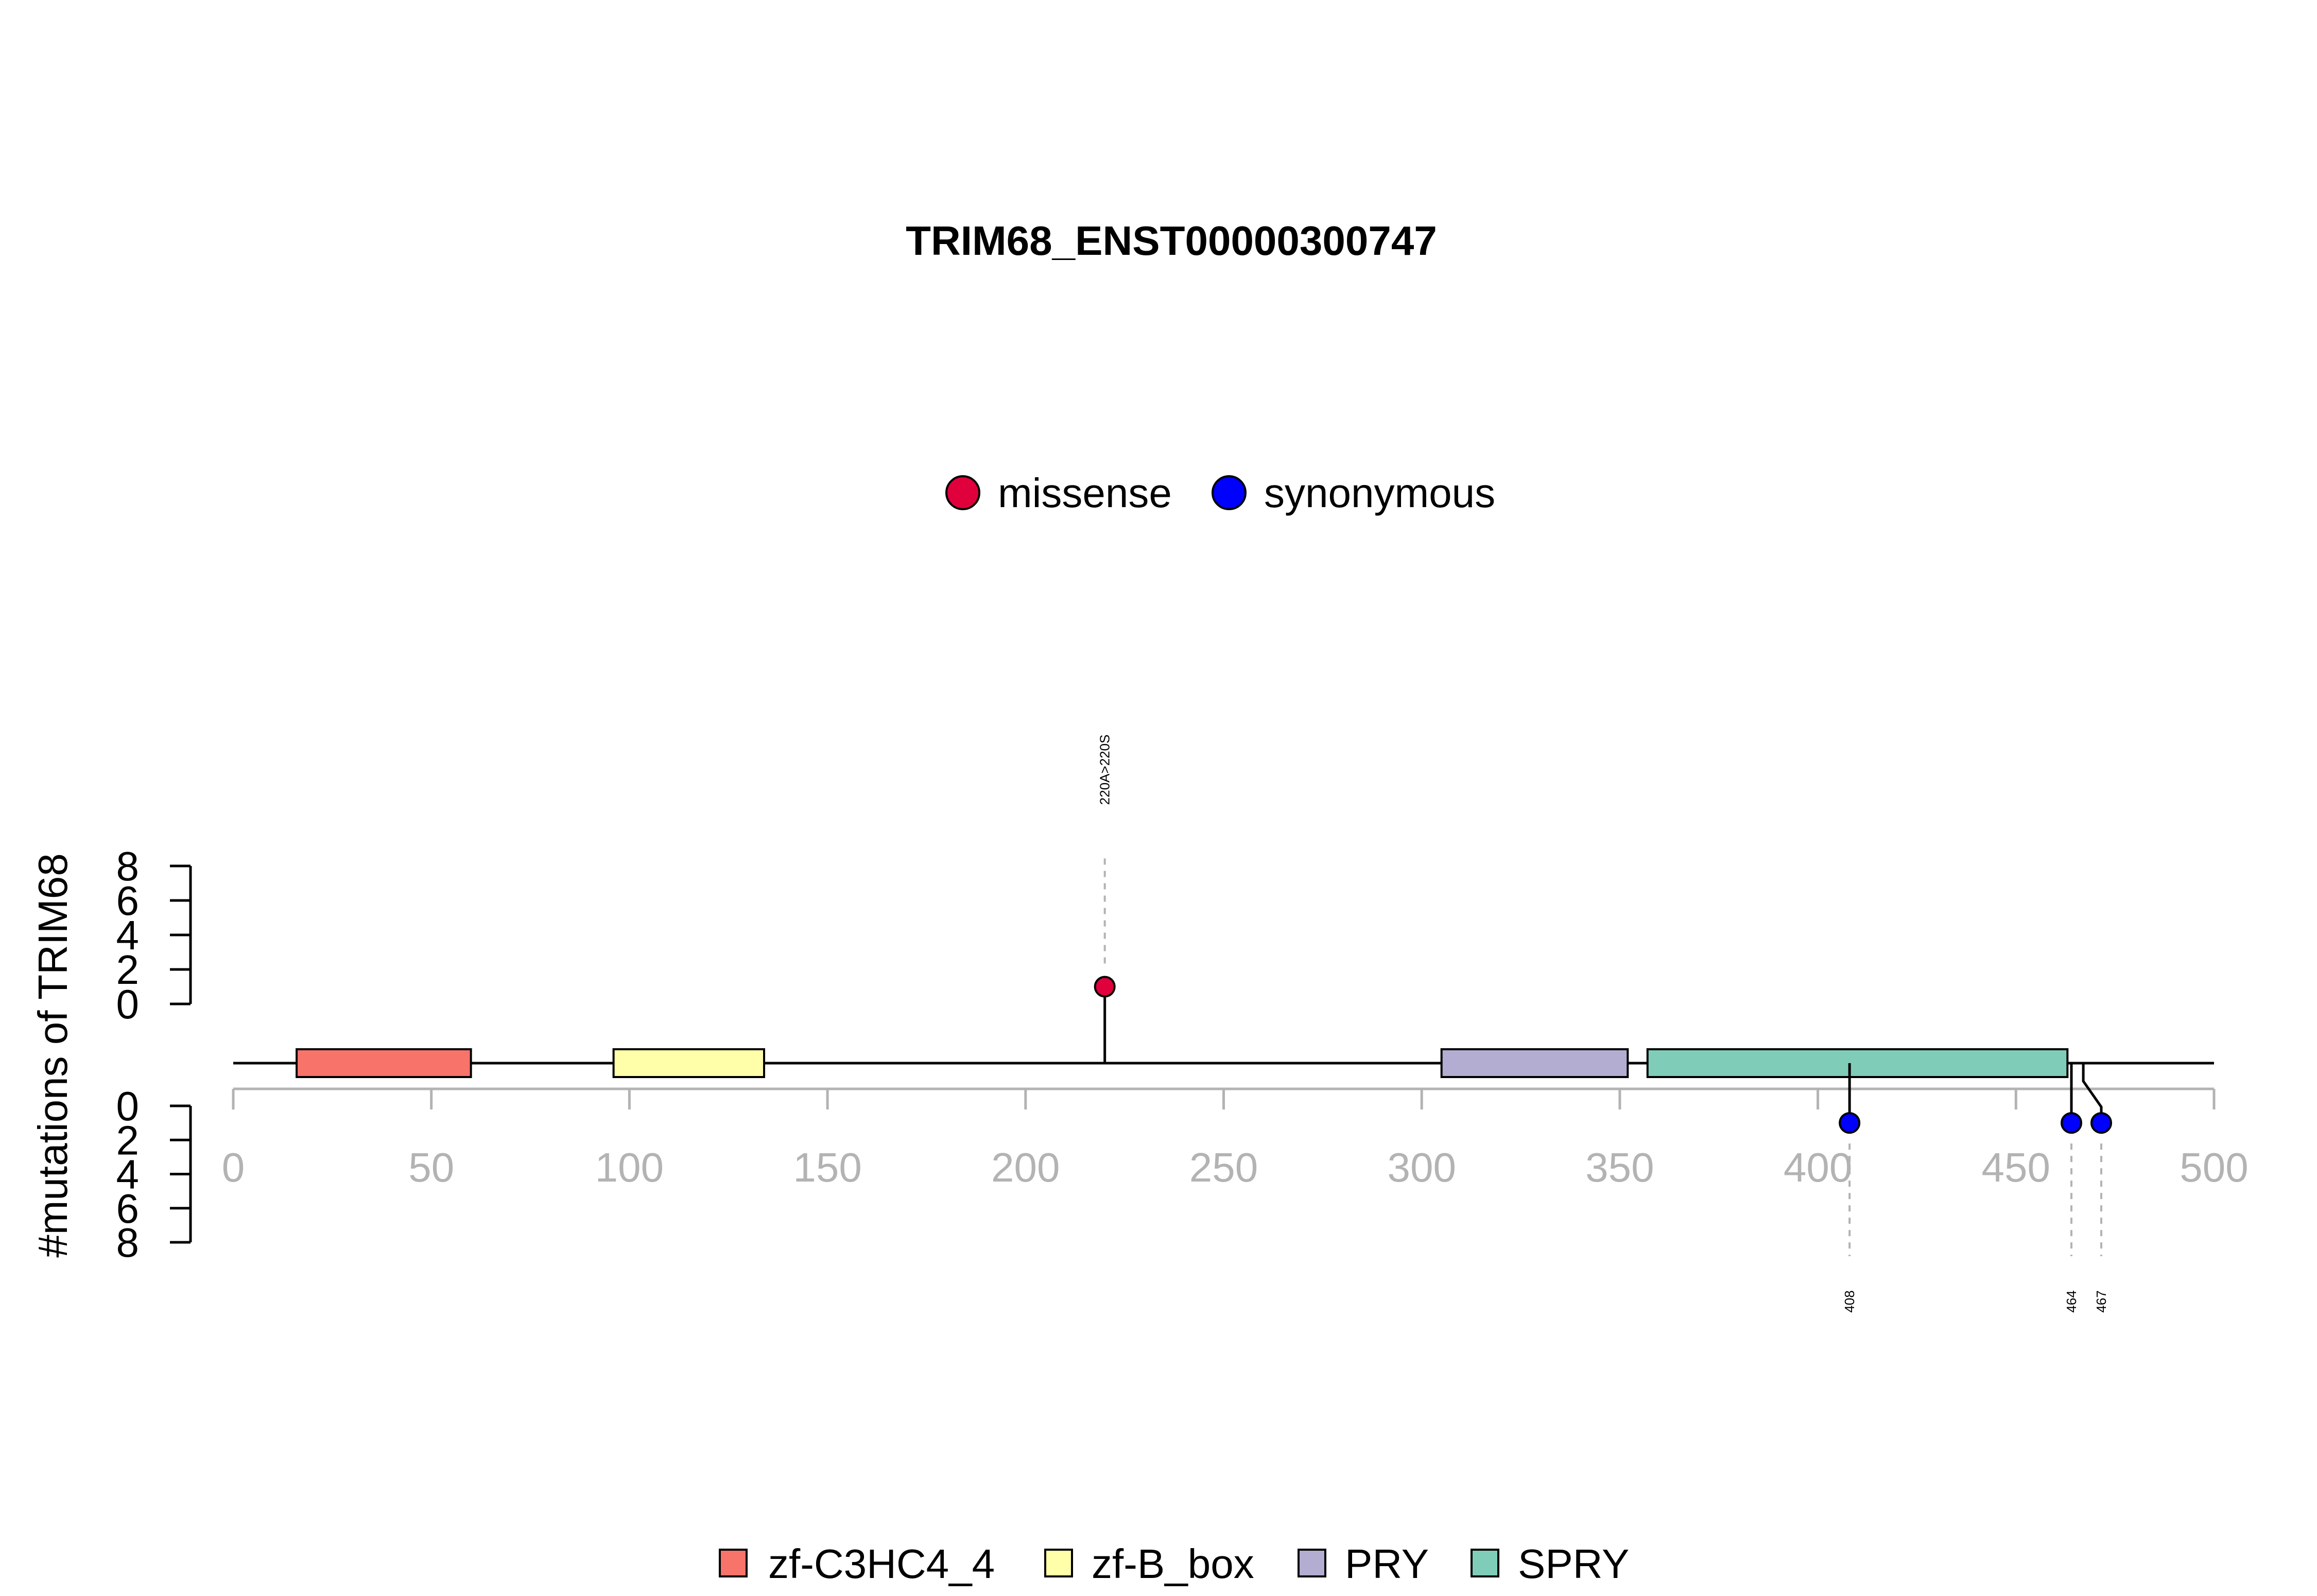 This screenshot has width=2317, height=1596. Describe the element at coordinates (1850, 1123) in the screenshot. I see `mutation-408-marker` at that location.